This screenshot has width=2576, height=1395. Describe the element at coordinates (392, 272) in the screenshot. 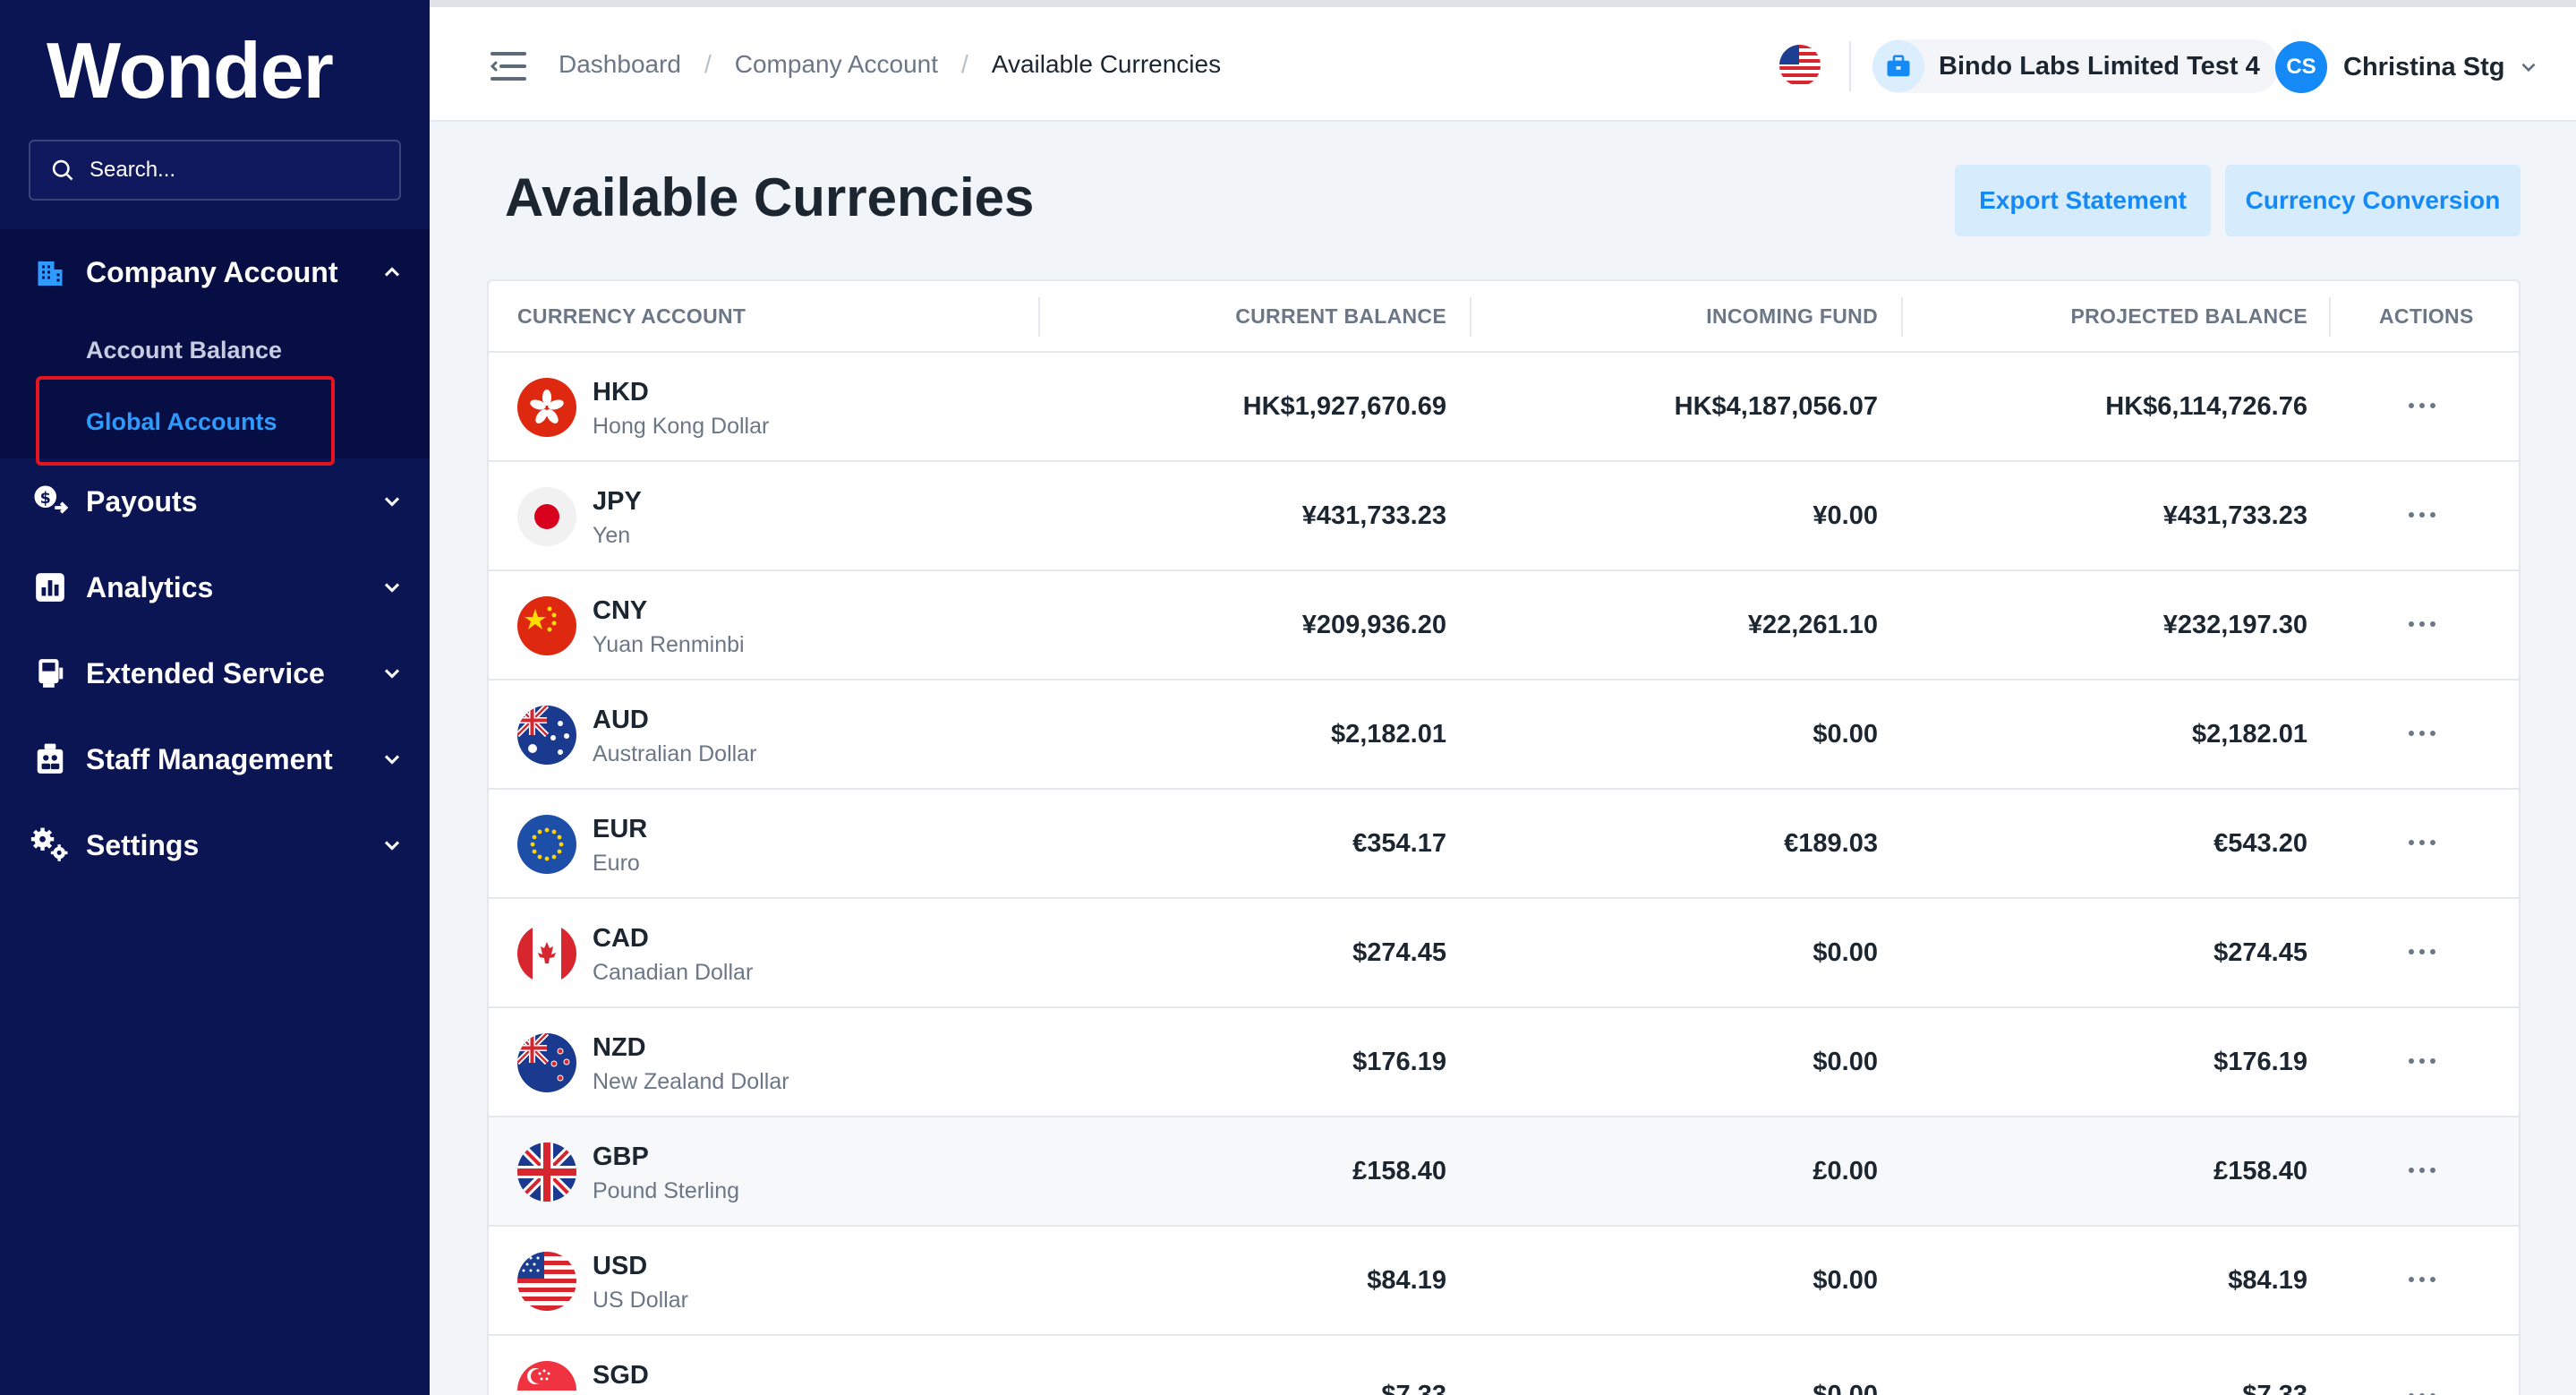

I see `chevron-up-icon` at that location.